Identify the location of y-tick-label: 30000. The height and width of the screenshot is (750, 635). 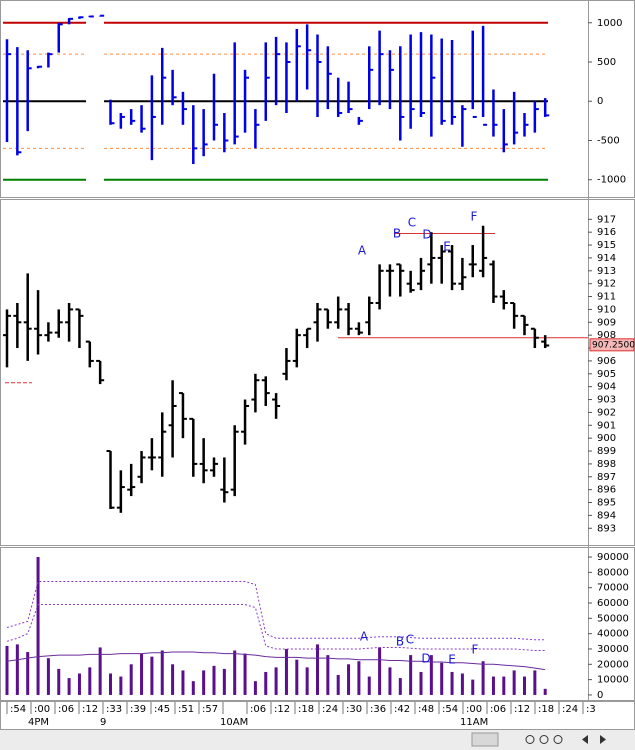
(613, 649).